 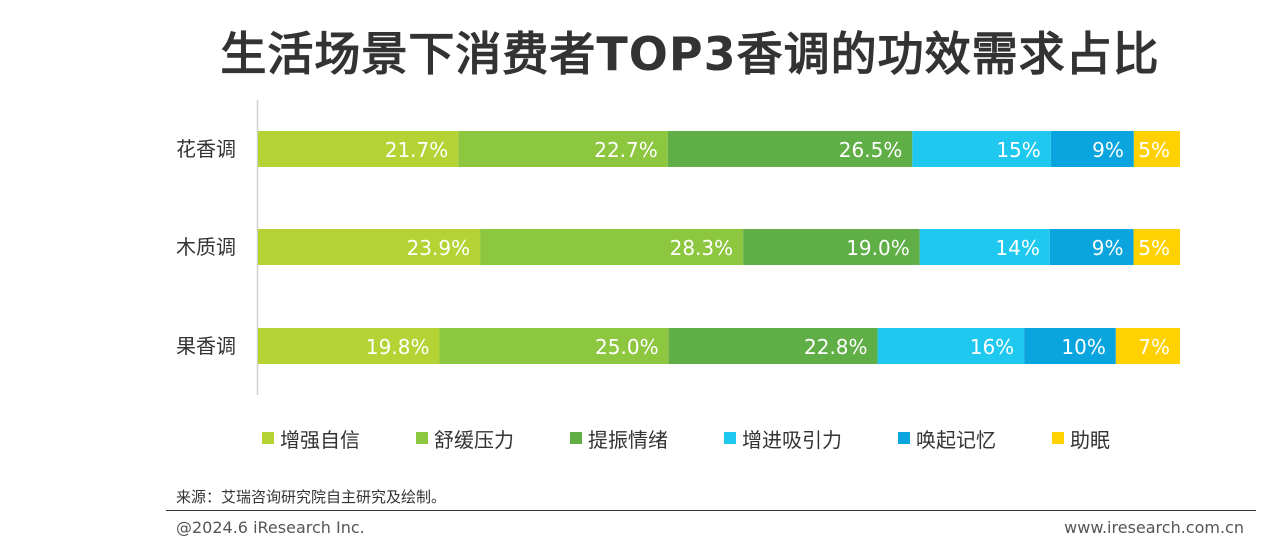 What do you see at coordinates (1090, 439) in the screenshot?
I see `legend-label: 助眠` at bounding box center [1090, 439].